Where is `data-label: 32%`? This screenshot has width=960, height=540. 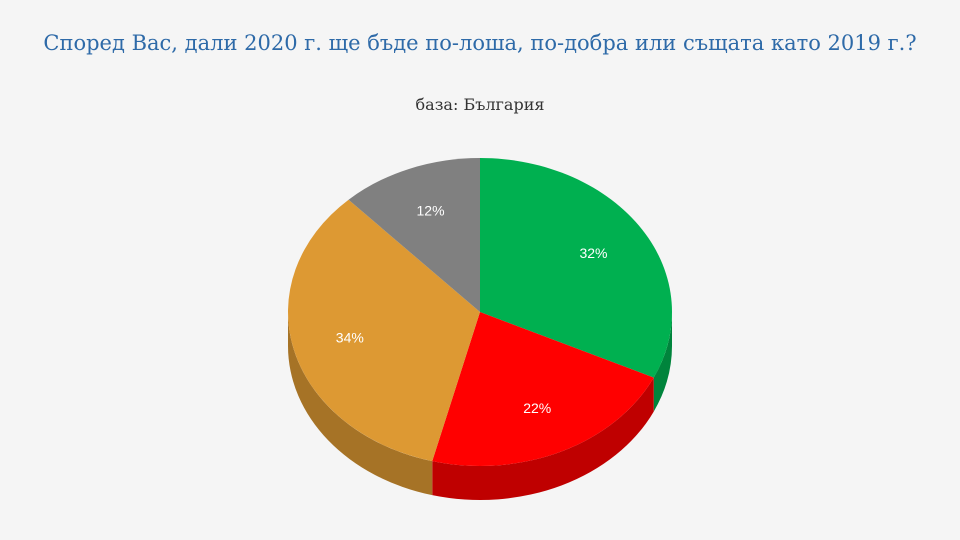 data-label: 32% is located at coordinates (593, 253).